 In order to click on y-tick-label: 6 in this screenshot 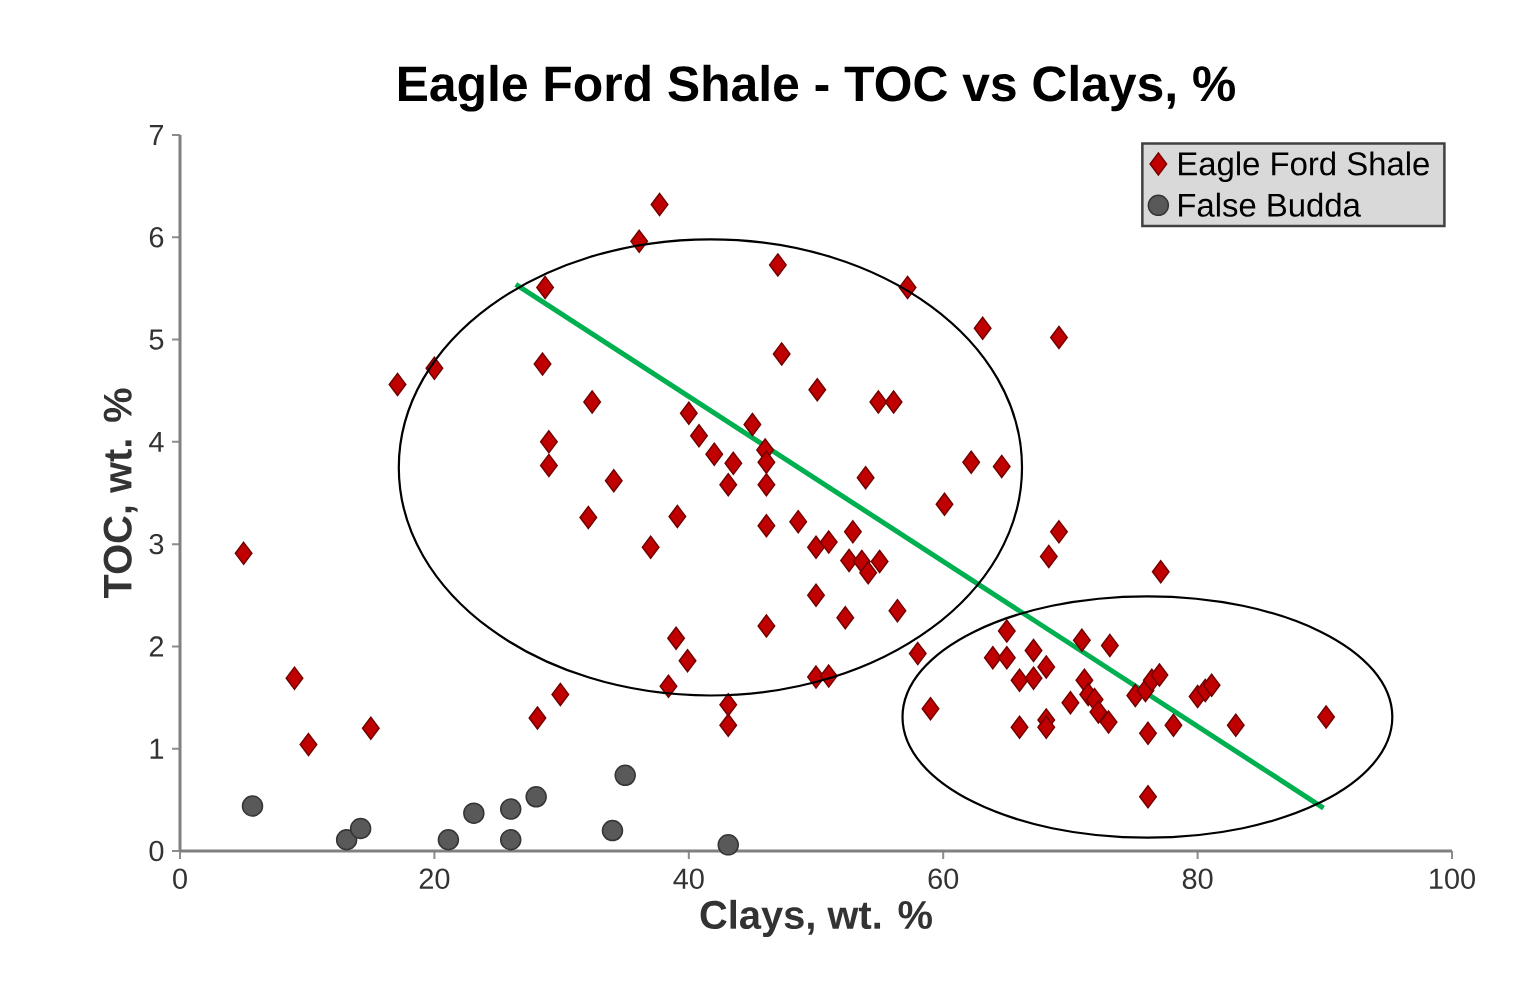, I will do `click(156, 237)`.